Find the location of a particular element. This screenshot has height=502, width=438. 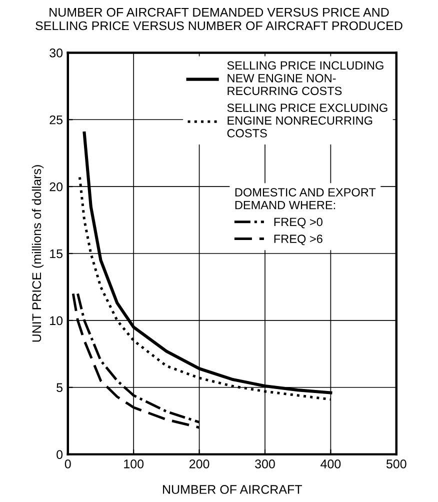

x-tick-label: 0 is located at coordinates (67, 464).